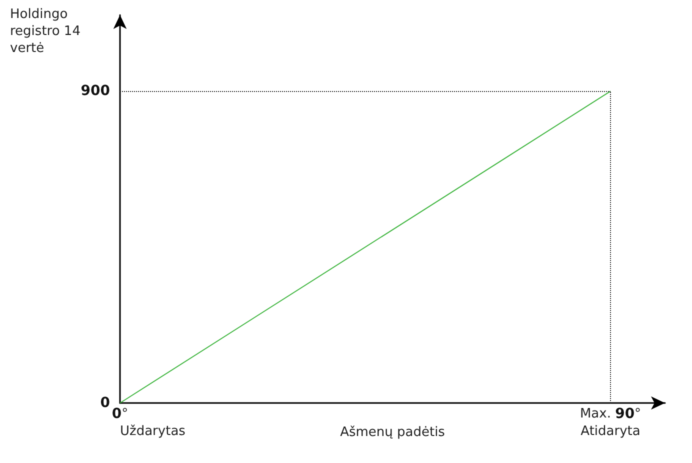 The width and height of the screenshot is (692, 463). I want to click on text: Atidaryta, so click(610, 431).